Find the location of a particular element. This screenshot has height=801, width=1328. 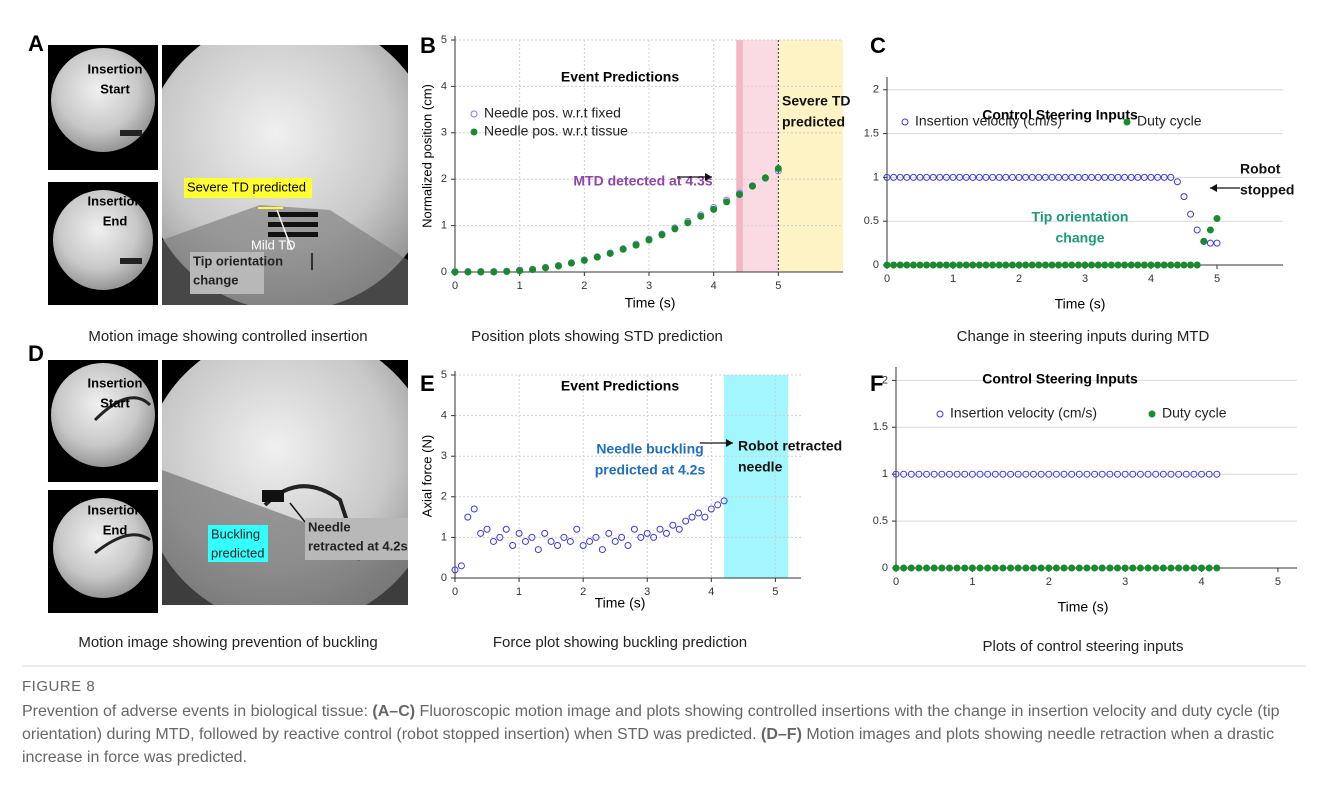

caption-segment: (A–C) is located at coordinates (394, 711).